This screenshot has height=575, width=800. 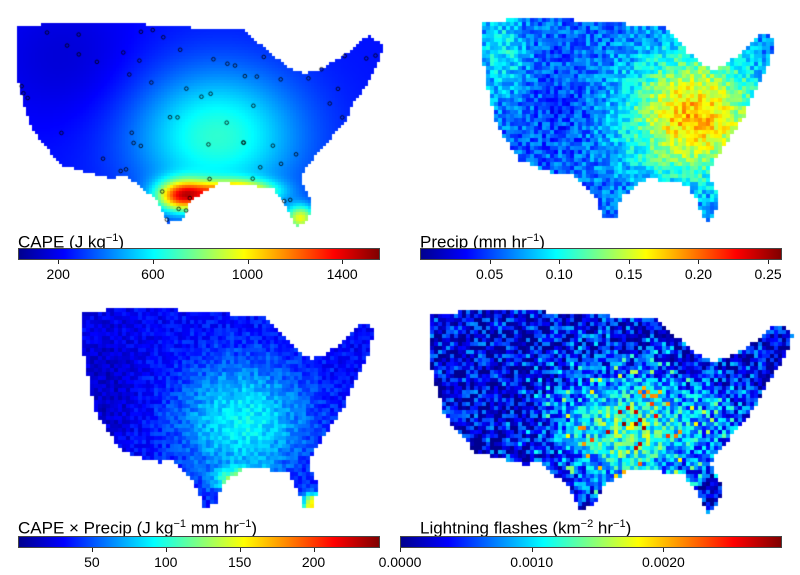 I want to click on precip-tick-label: 0.25, so click(x=768, y=274).